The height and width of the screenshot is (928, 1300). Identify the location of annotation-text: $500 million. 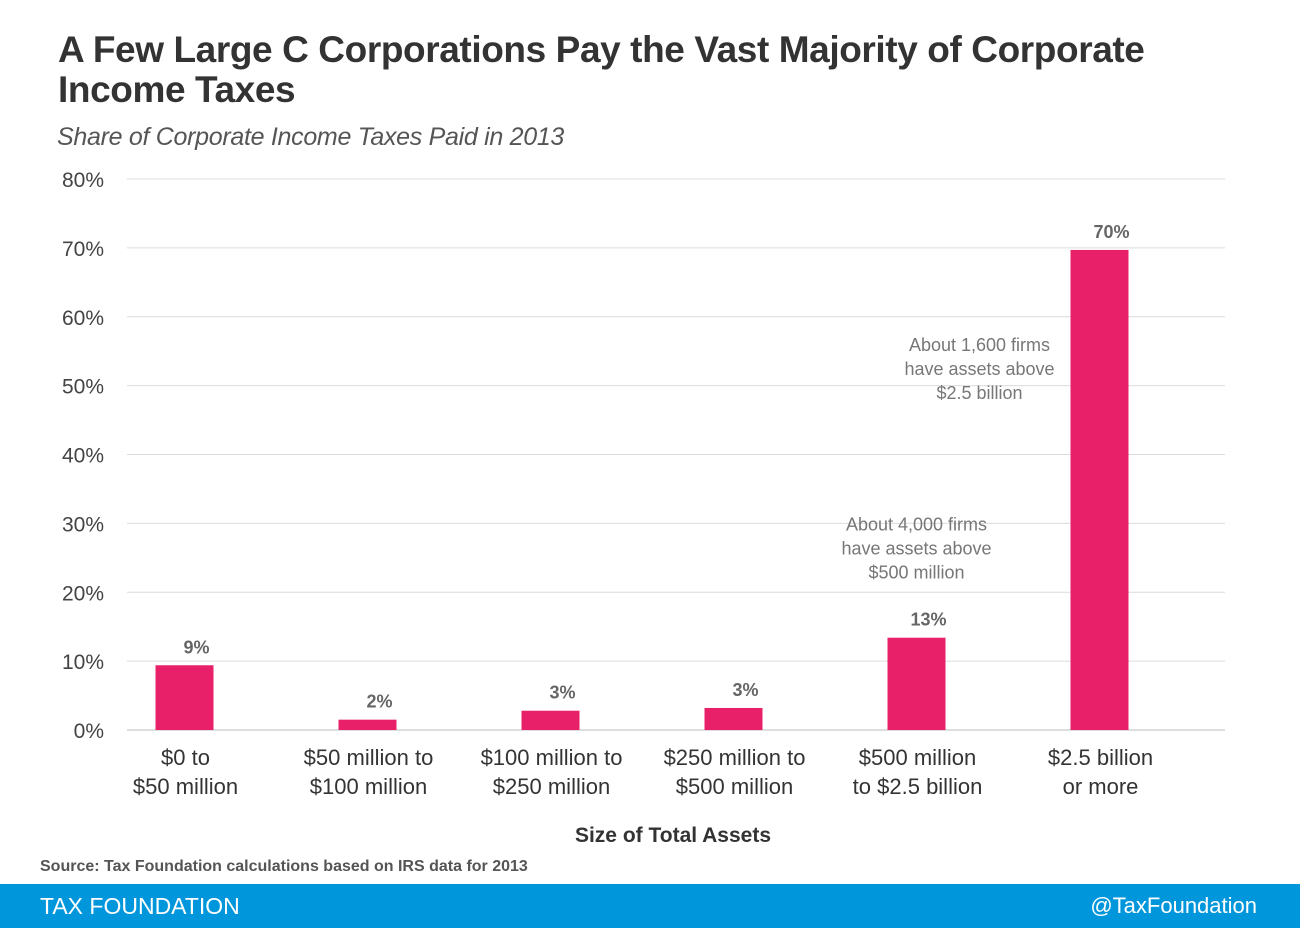
(916, 572).